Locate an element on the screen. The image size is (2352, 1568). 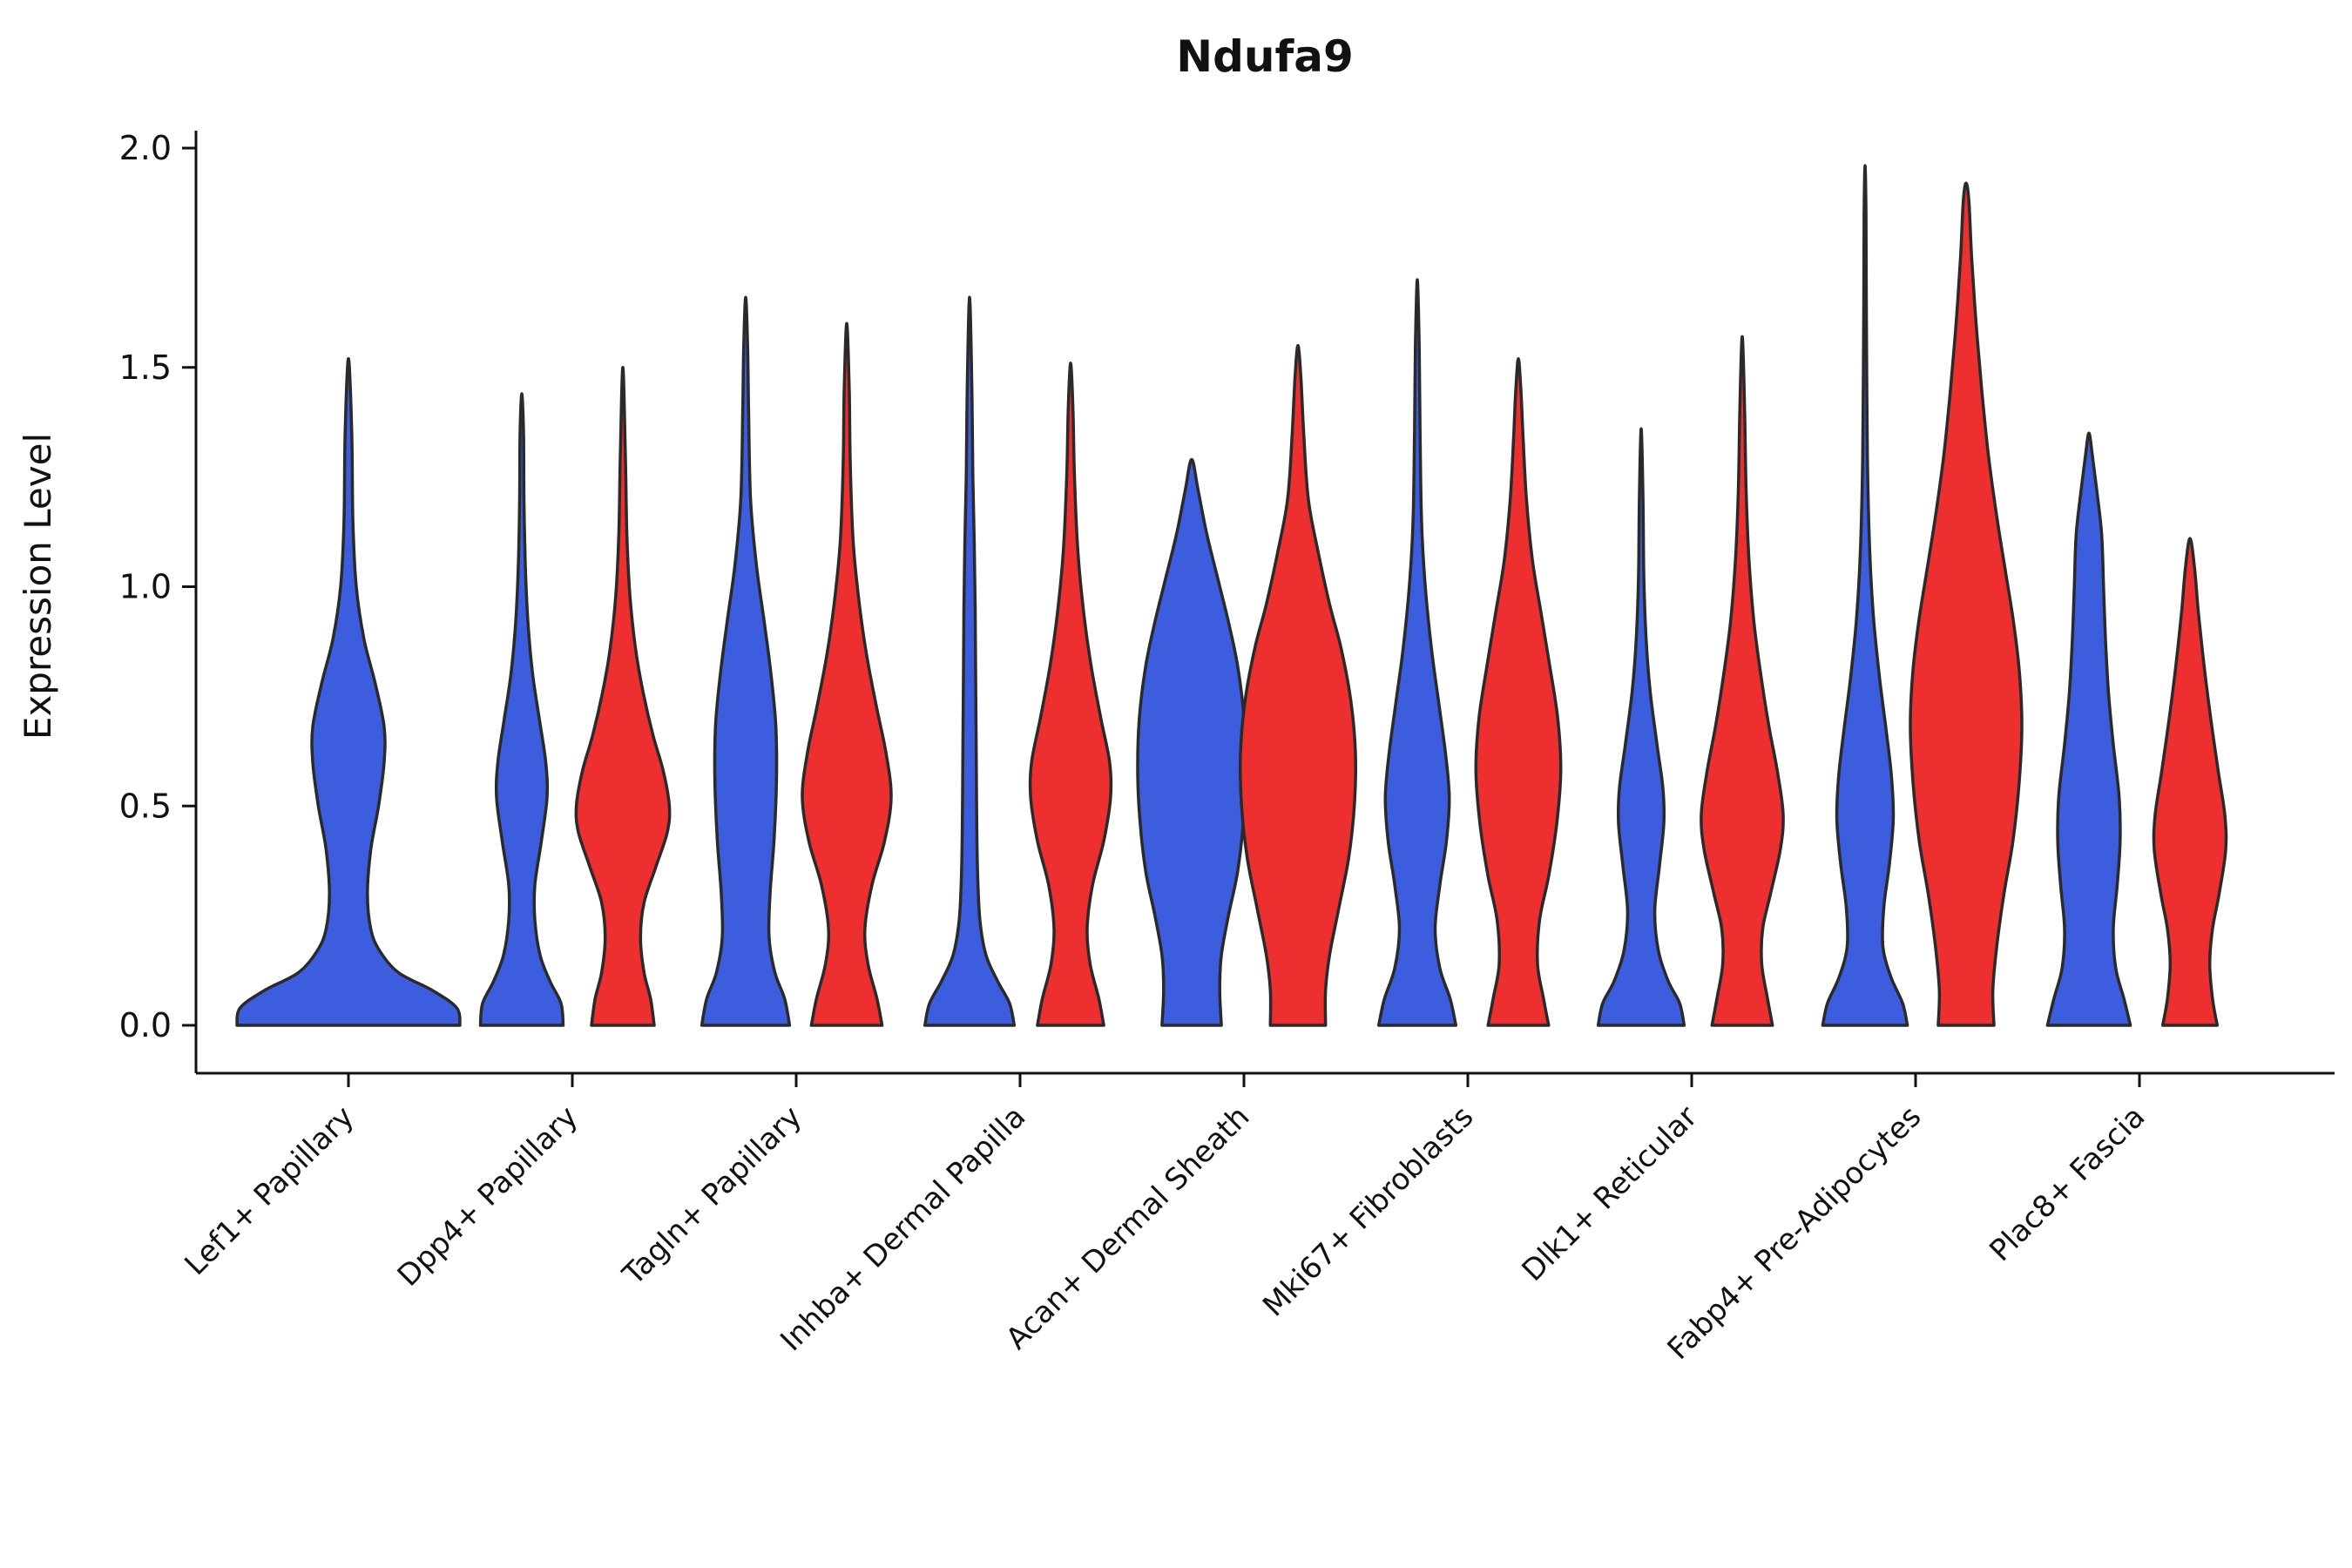
violin-blue-mki67-fibroblasts is located at coordinates (1417, 652).